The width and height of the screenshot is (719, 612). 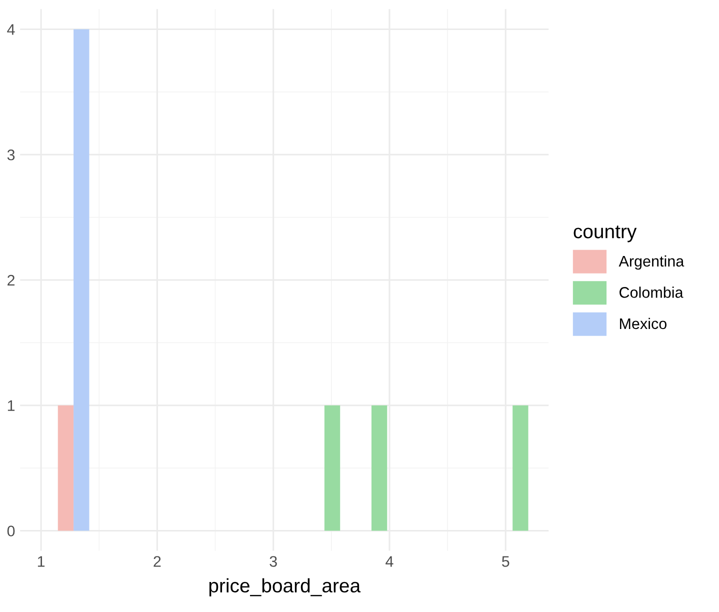 What do you see at coordinates (390, 561) in the screenshot?
I see `x-tick-label: 4` at bounding box center [390, 561].